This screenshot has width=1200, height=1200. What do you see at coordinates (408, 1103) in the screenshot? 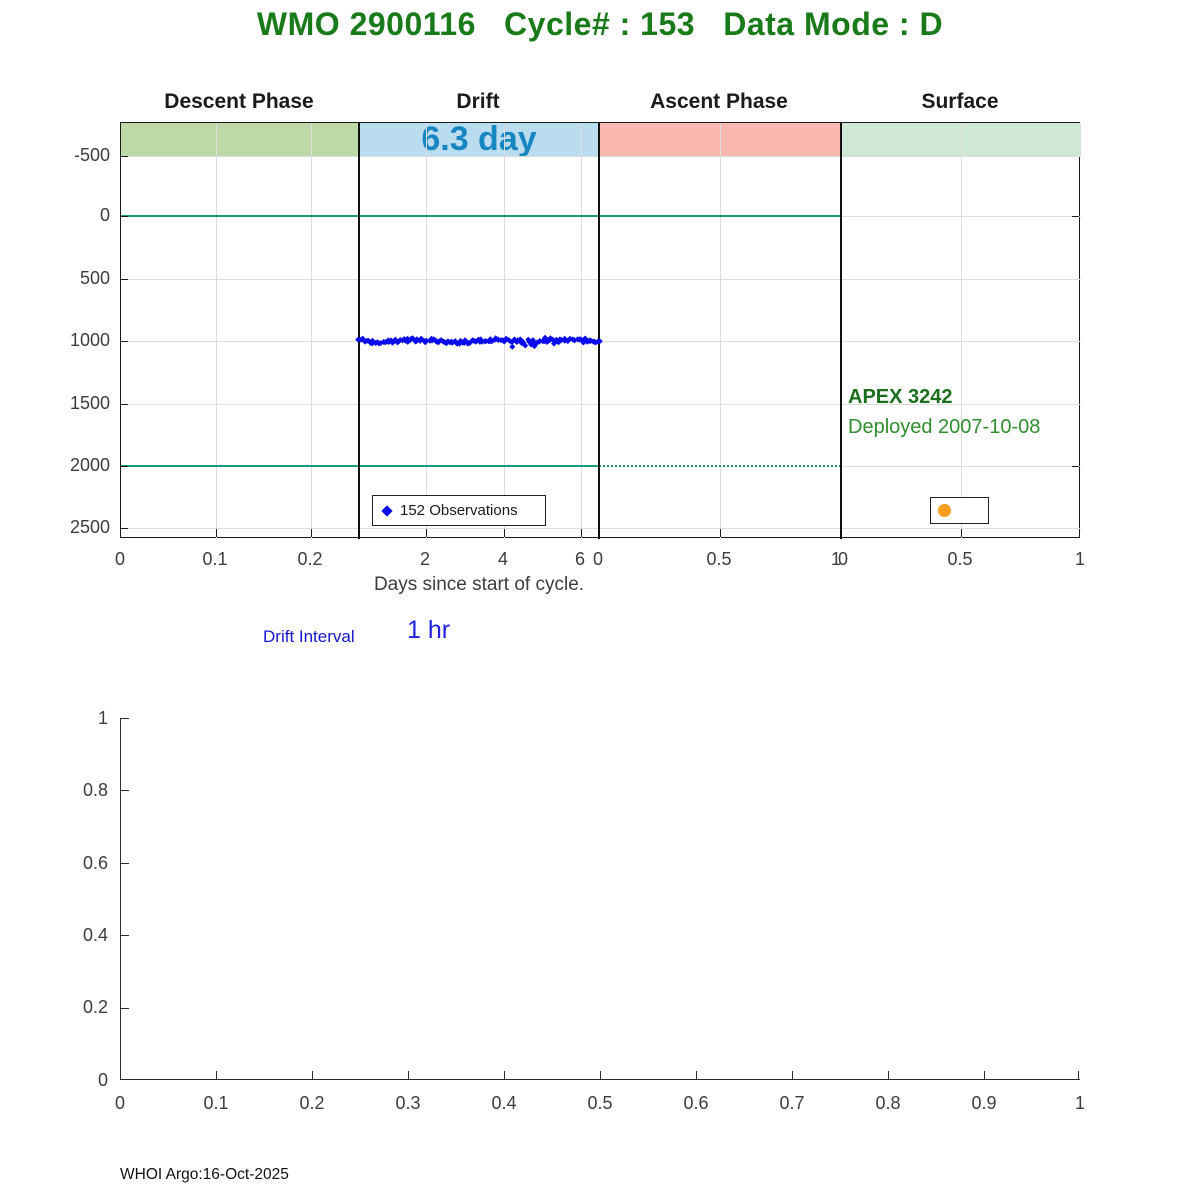
I see `x-tick-label: 0.3` at bounding box center [408, 1103].